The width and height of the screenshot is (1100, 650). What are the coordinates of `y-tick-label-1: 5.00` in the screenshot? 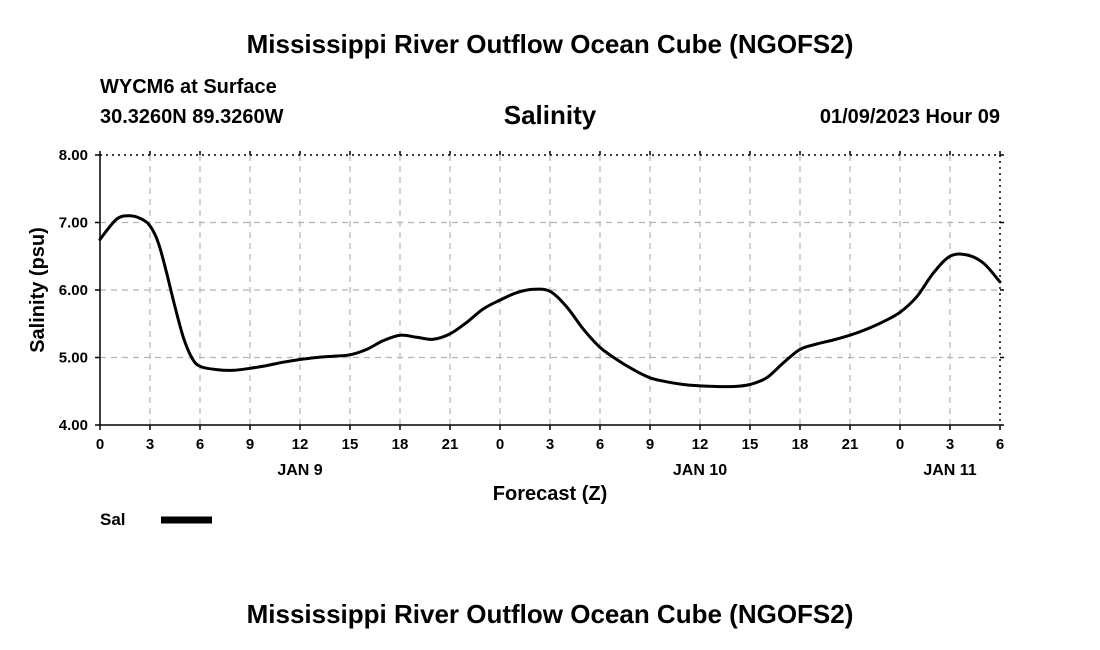 It's located at (73, 358).